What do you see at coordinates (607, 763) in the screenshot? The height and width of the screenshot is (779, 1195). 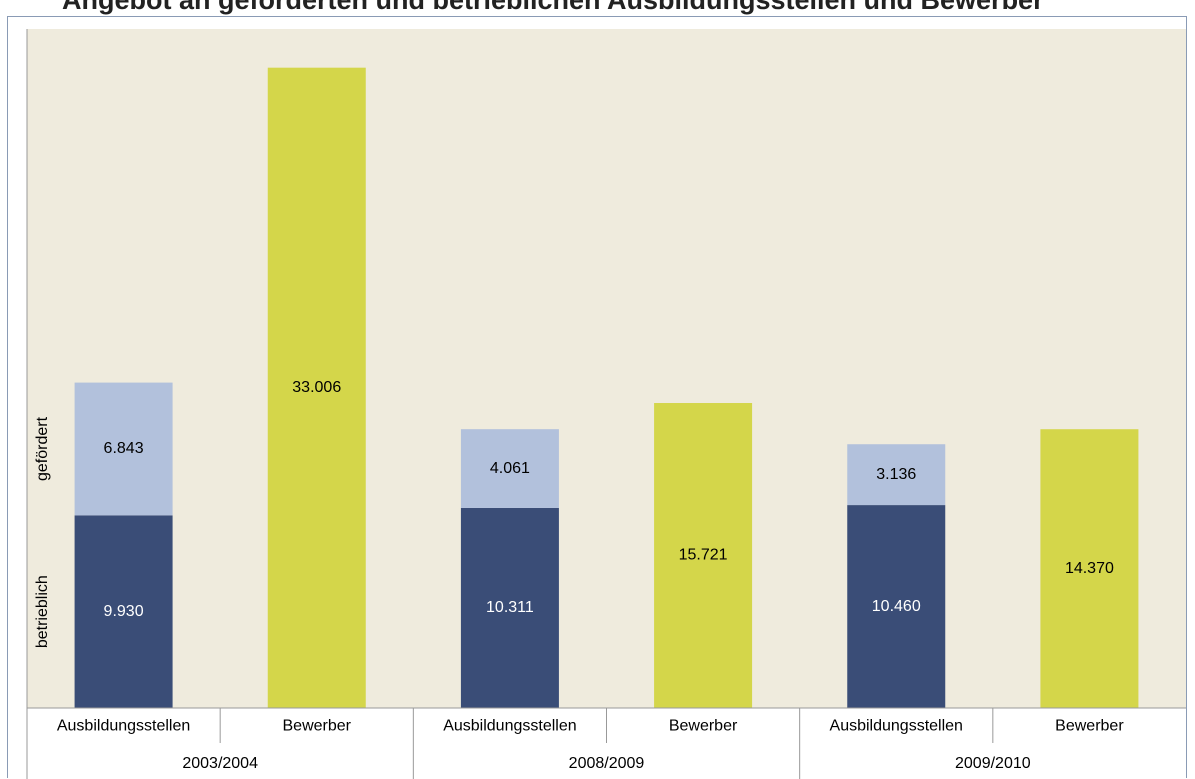 I see `group-label-1: 2008/2009` at bounding box center [607, 763].